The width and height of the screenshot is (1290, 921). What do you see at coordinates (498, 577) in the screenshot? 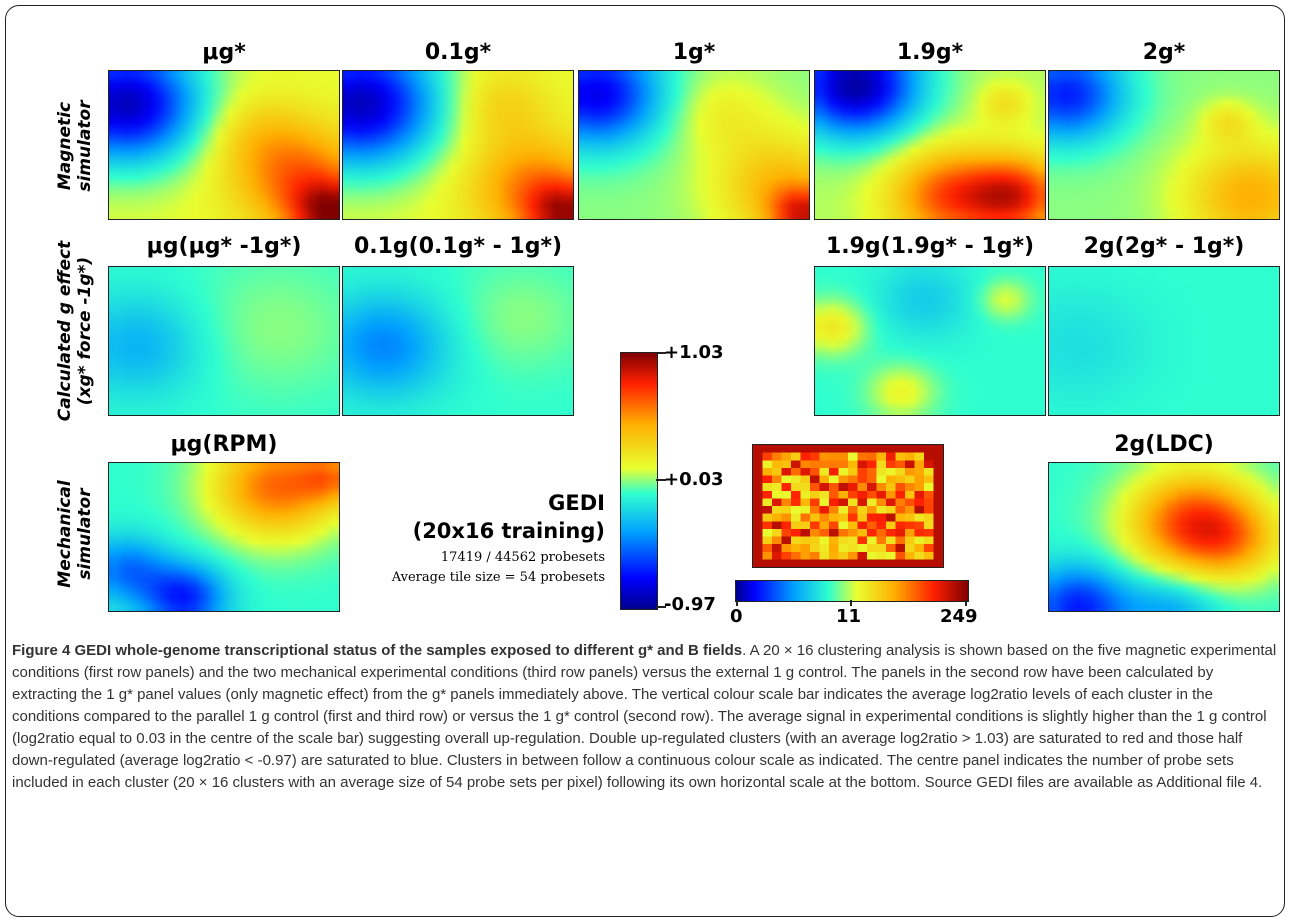
I see `gedi-tile-size: Average tile size = 54 probesets` at bounding box center [498, 577].